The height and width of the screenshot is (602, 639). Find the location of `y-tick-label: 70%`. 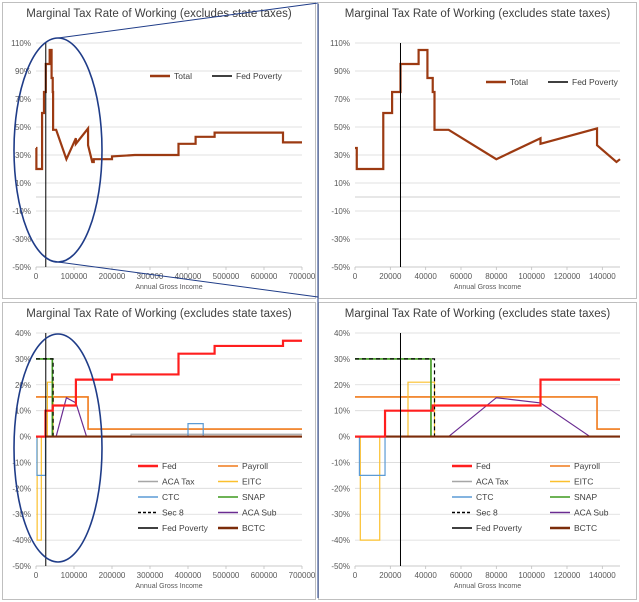

y-tick-label: 70% is located at coordinates (342, 99).